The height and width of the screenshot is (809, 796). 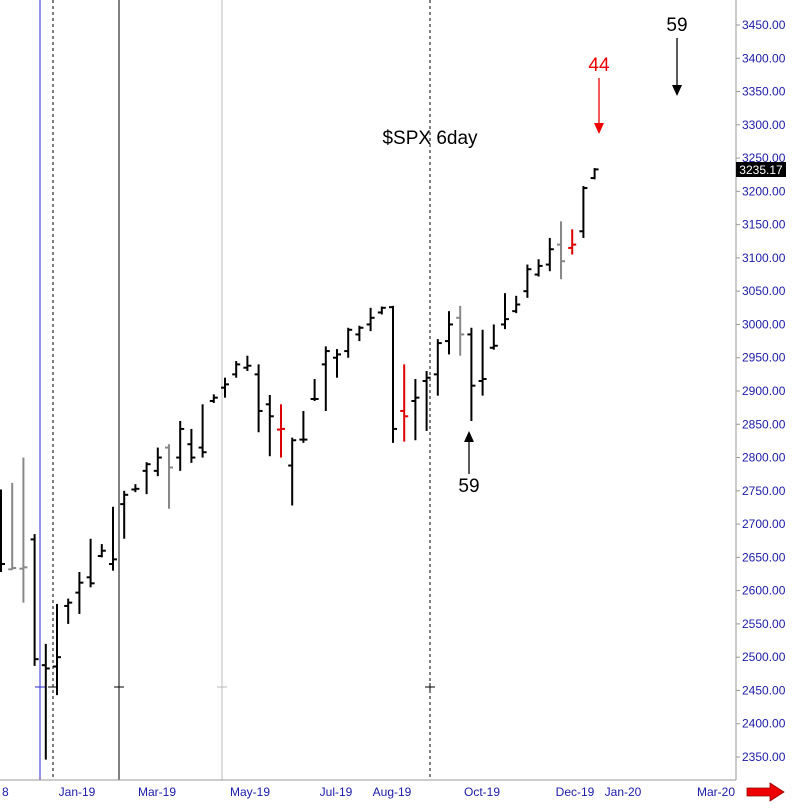 I want to click on date-label-dec-19: Dec-19, so click(x=575, y=792).